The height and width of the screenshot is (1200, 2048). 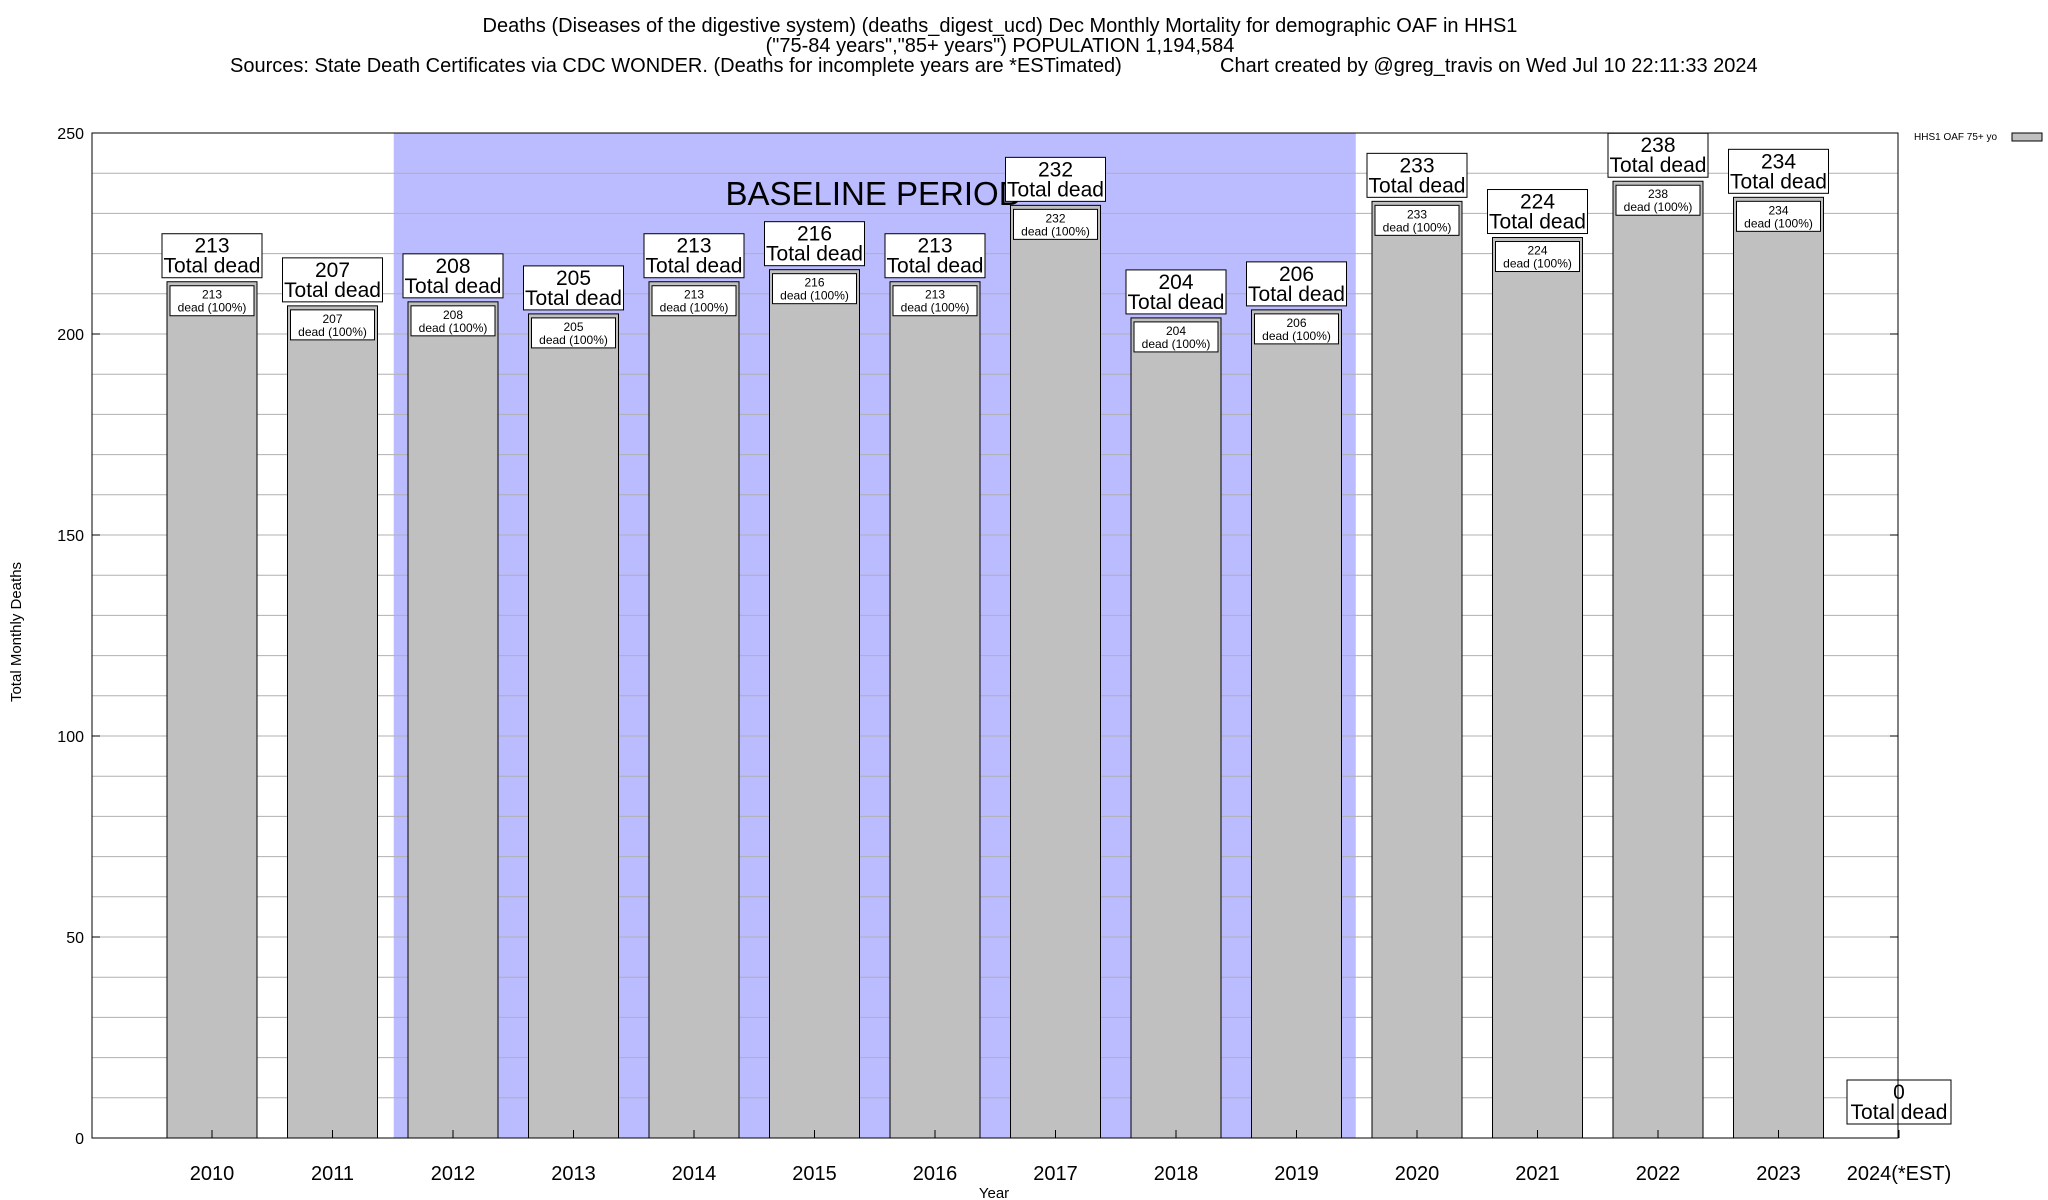 I want to click on x-tick-label: 2014, so click(x=694, y=1174).